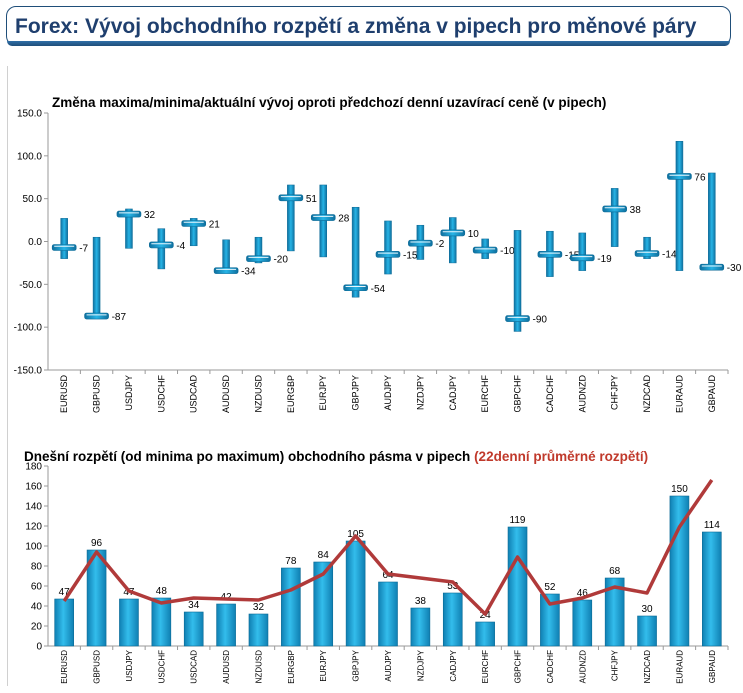 The height and width of the screenshot is (693, 743). I want to click on chart1-x-tick-label: NZDCAD, so click(647, 394).